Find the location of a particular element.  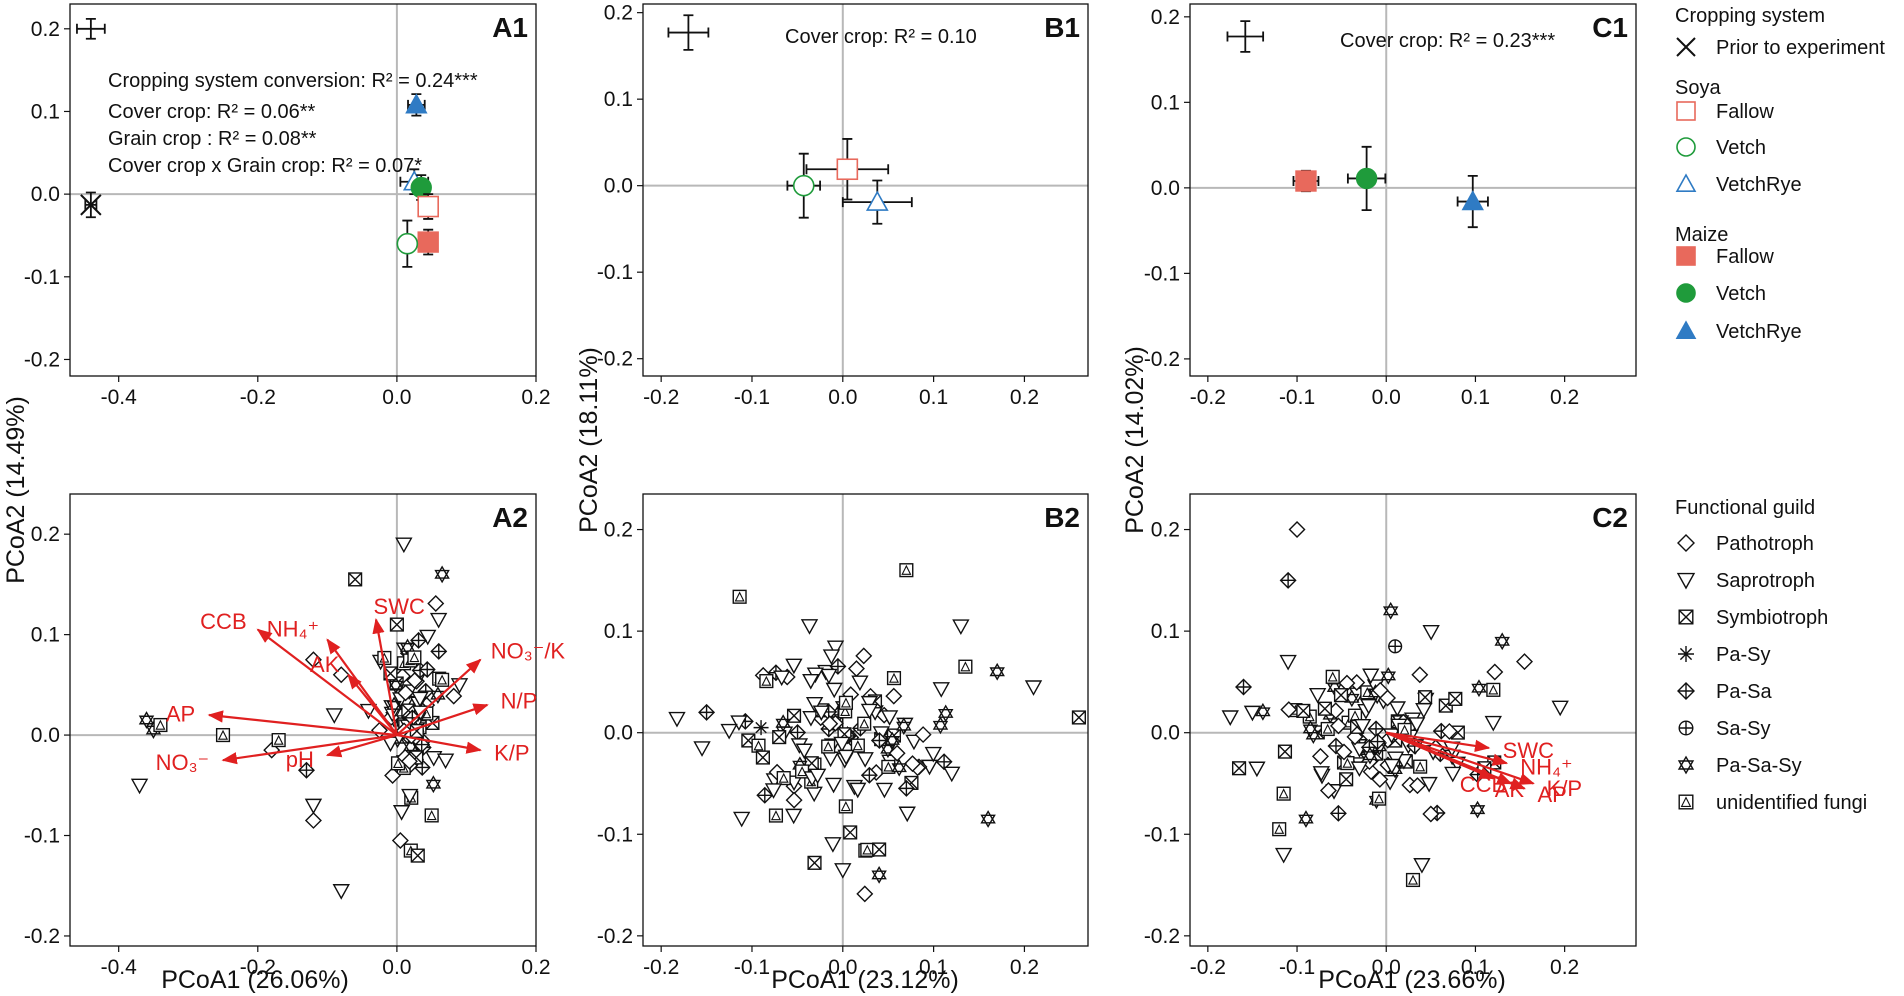

guild-point-b is located at coordinates (442, 576).